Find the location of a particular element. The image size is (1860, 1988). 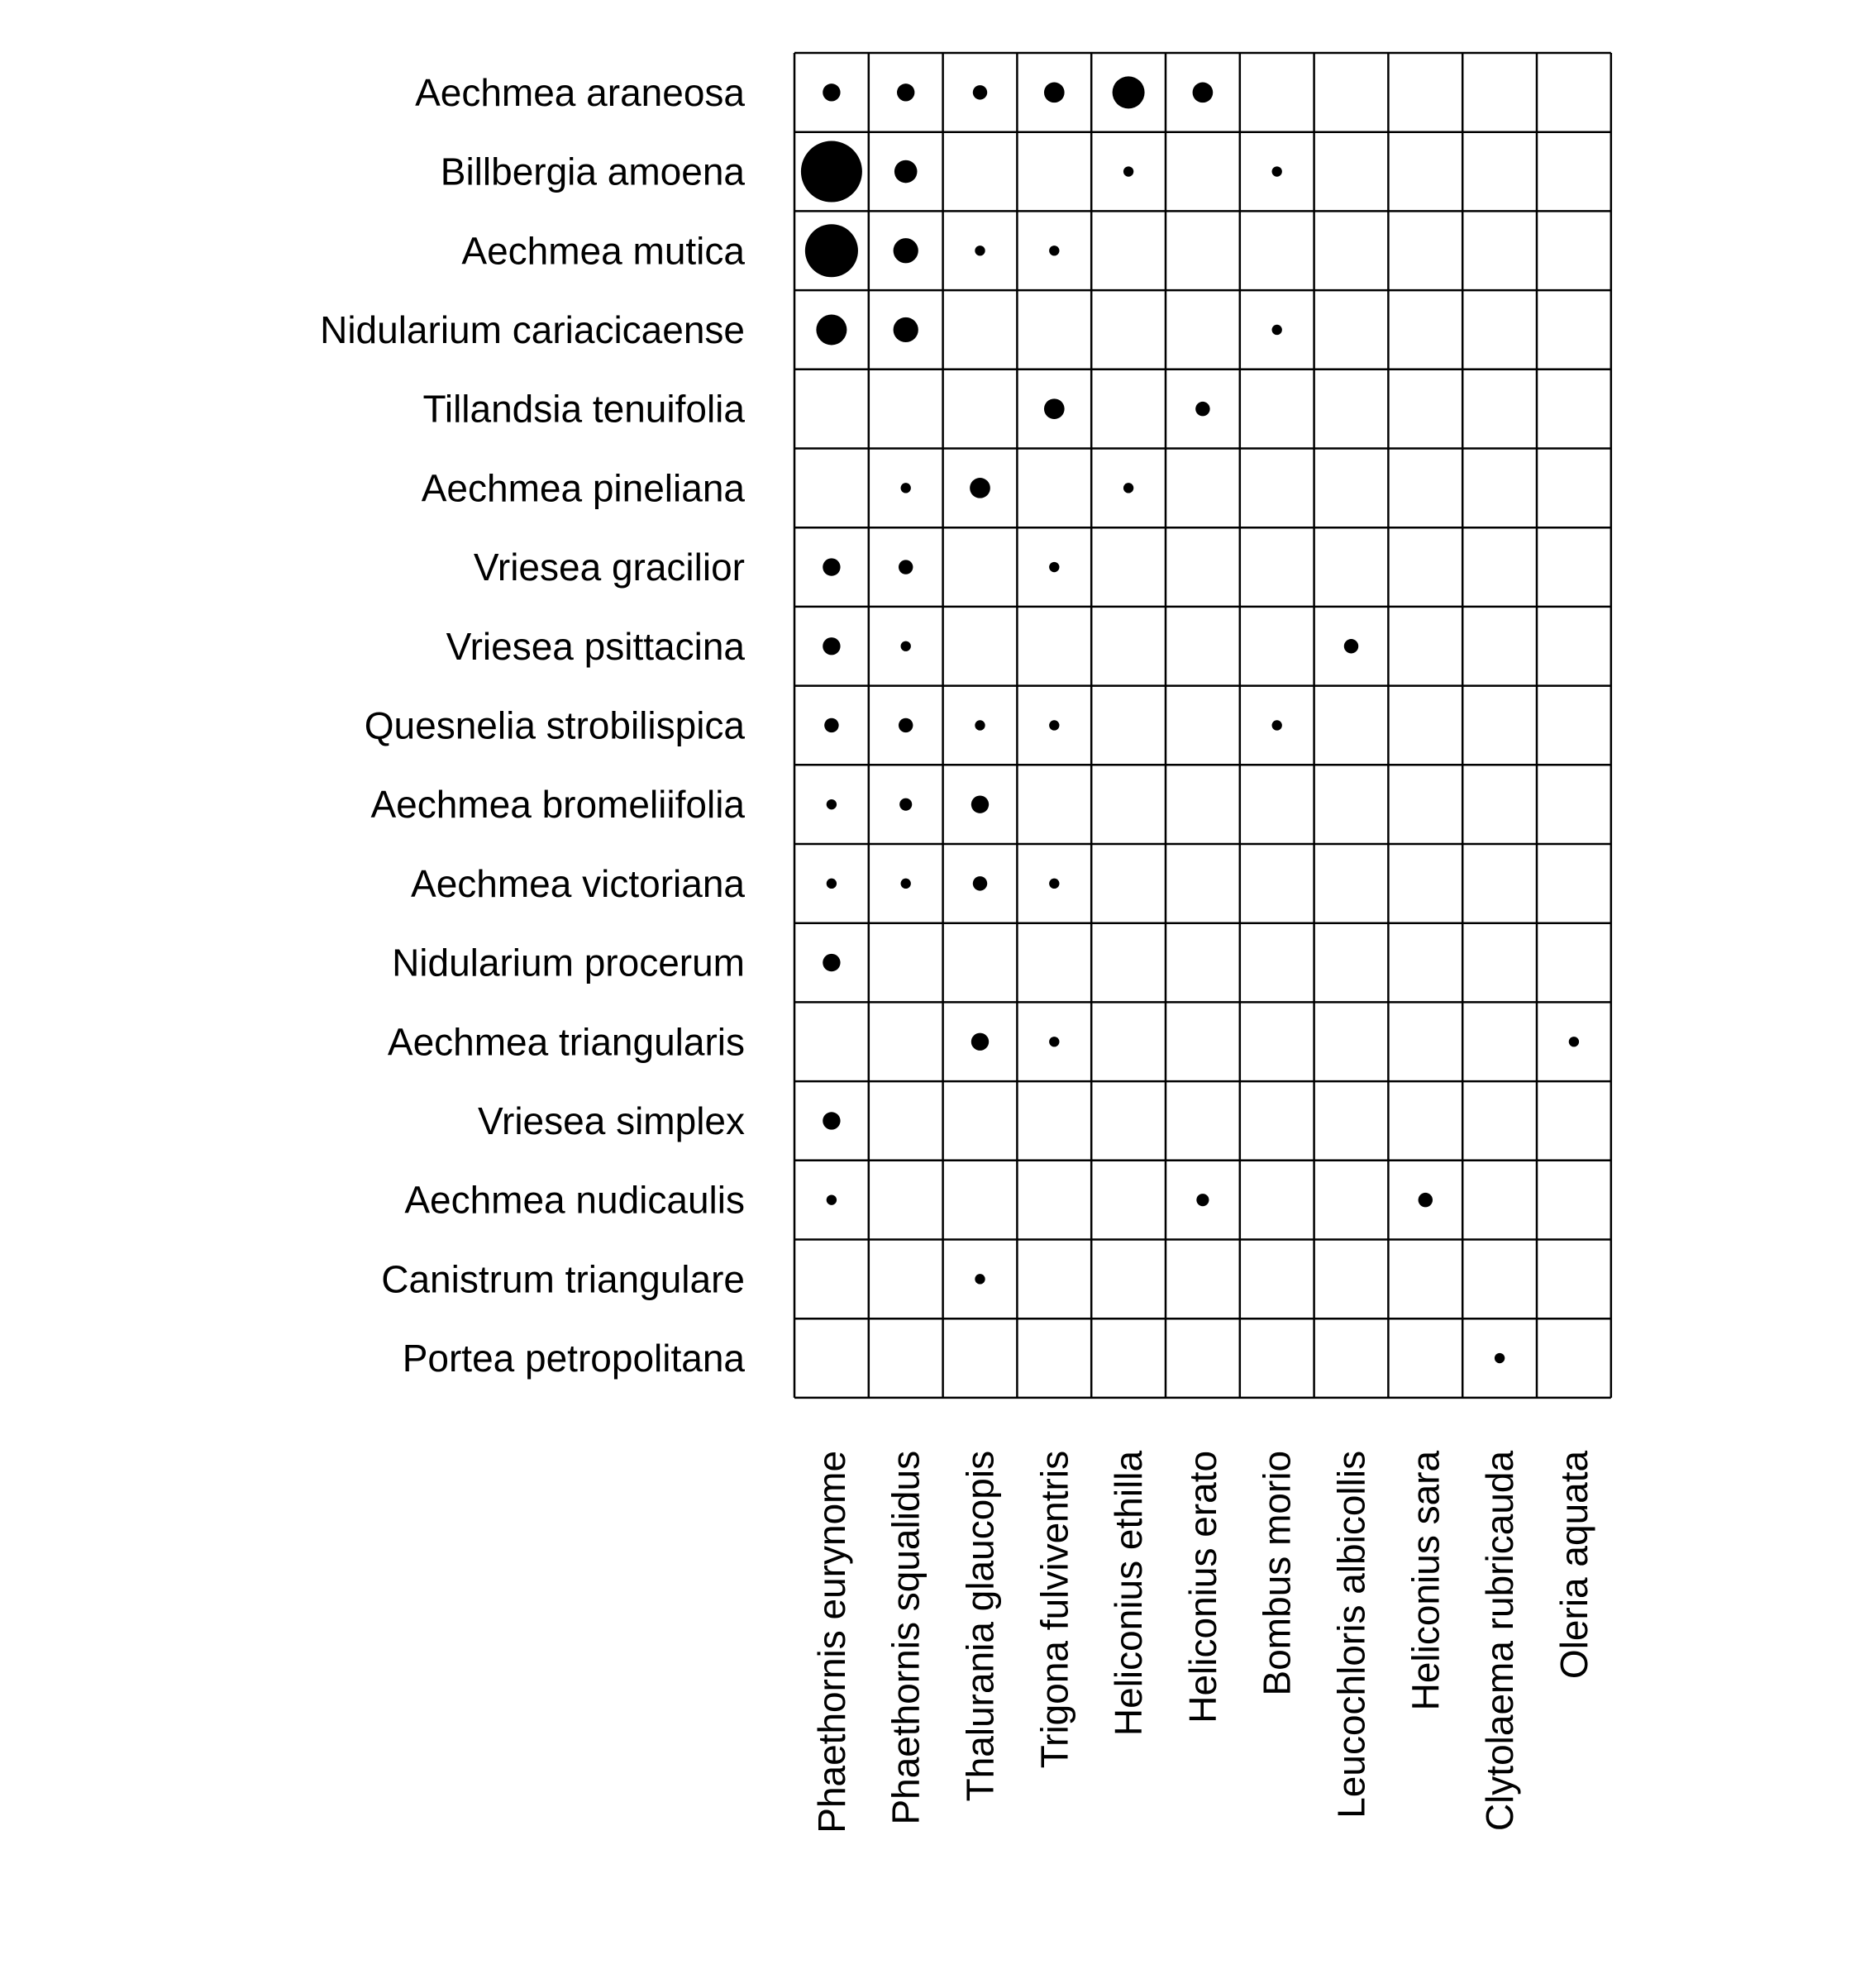

column-label: Phaethornis squalidus is located at coordinates (906, 1638).